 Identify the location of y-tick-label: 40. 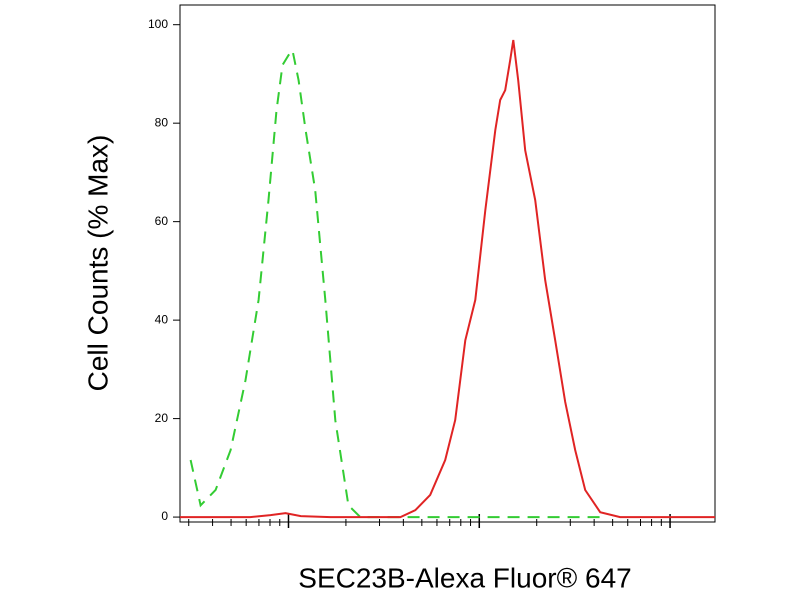
(162, 319).